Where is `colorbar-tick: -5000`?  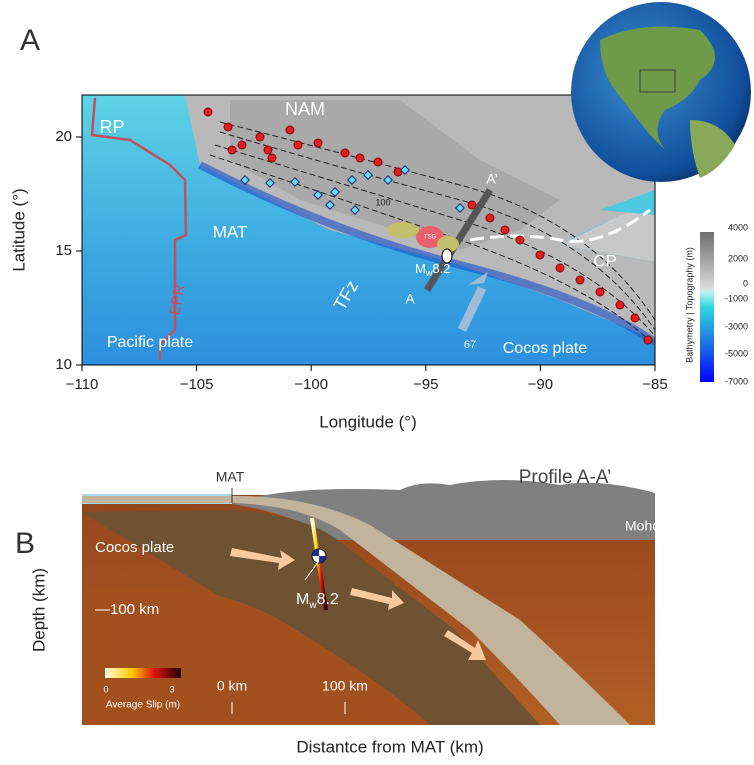
colorbar-tick: -5000 is located at coordinates (736, 353).